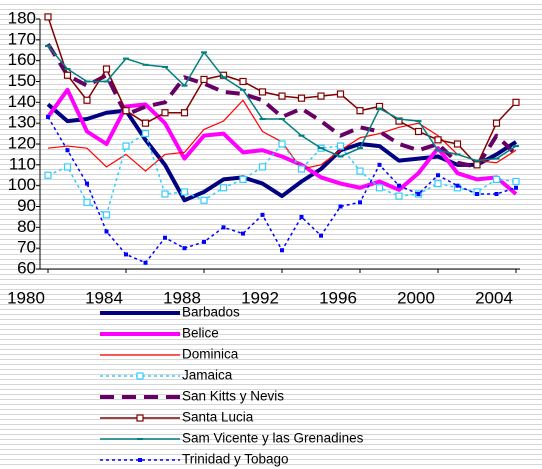 This screenshot has height=469, width=542. What do you see at coordinates (26, 297) in the screenshot?
I see `x-tick-label: 1980` at bounding box center [26, 297].